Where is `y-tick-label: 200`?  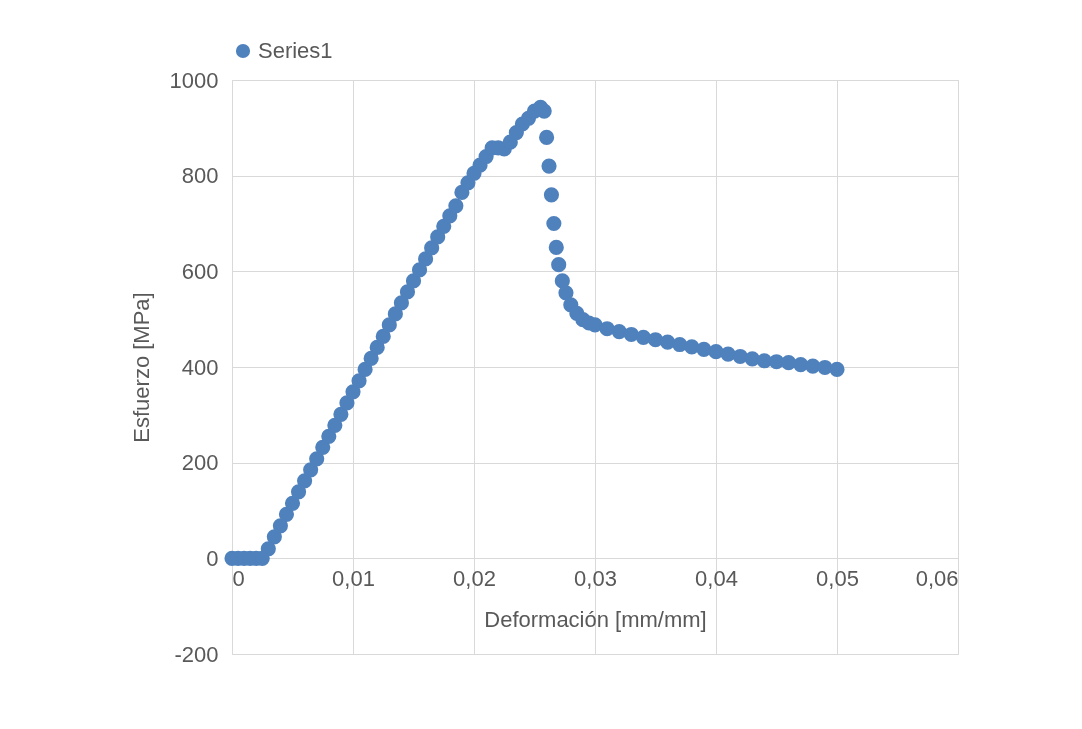
y-tick-label: 200 is located at coordinates (200, 463).